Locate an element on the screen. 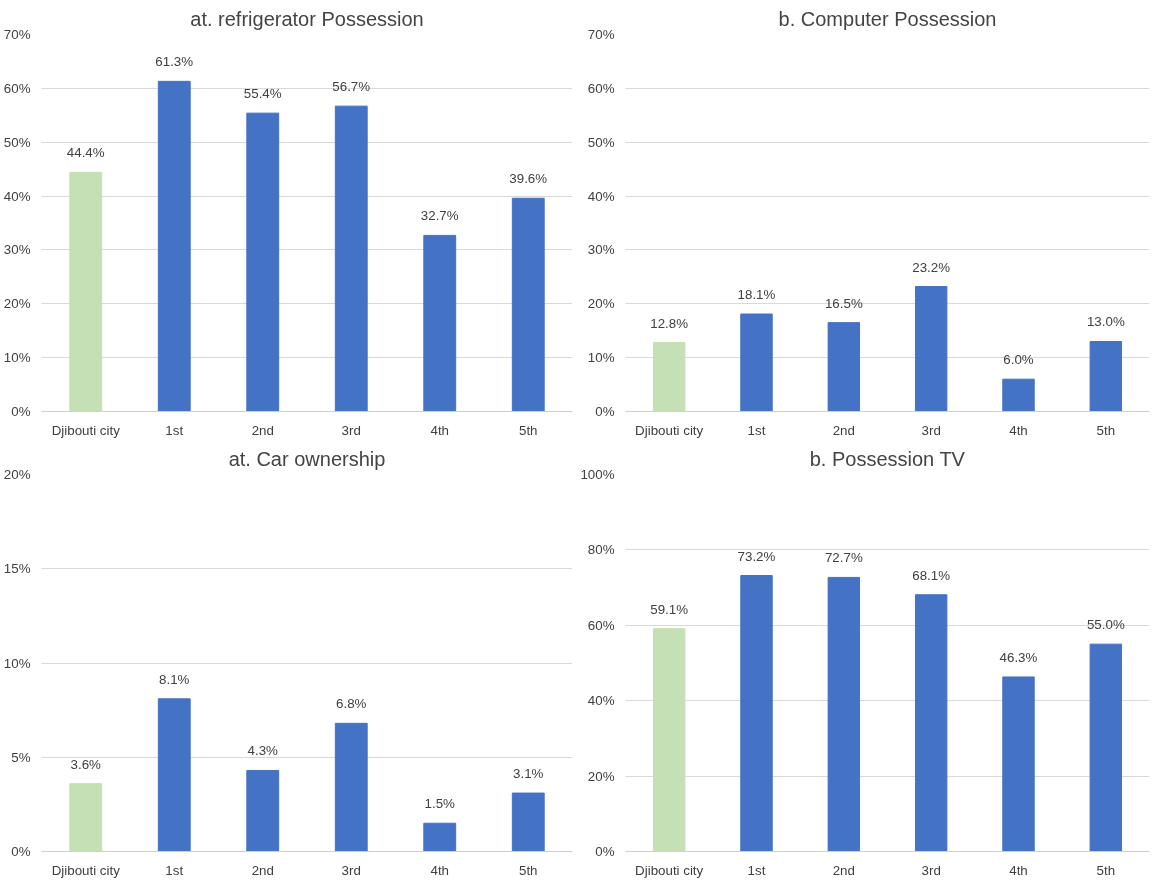 The width and height of the screenshot is (1155, 882). data-label: 56.7% is located at coordinates (351, 87).